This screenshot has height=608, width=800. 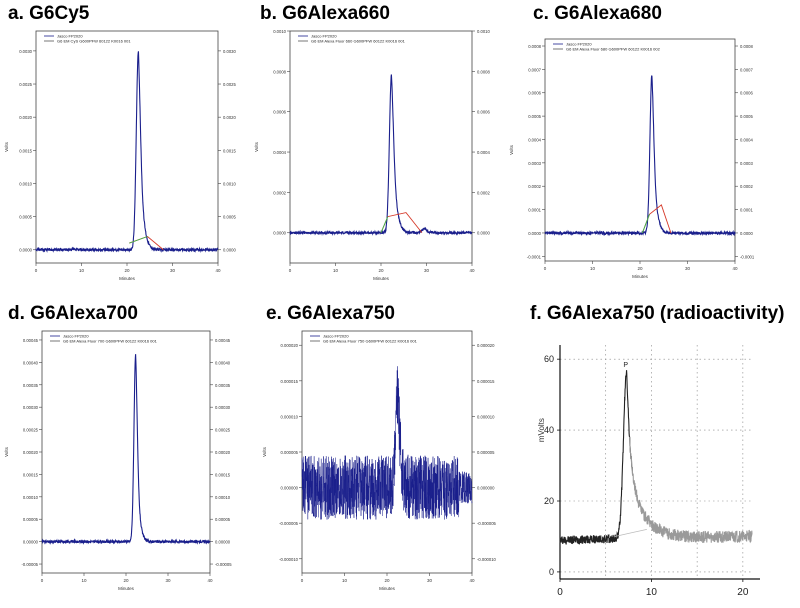 I want to click on y-tick-label: -0.000010, so click(x=289, y=559).